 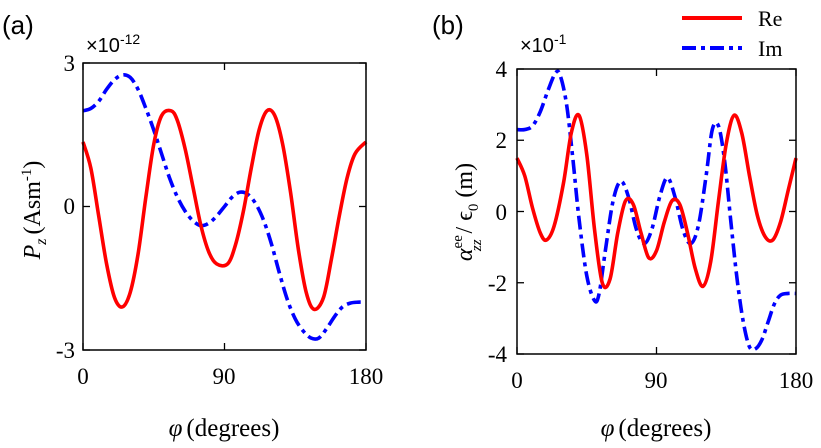 What do you see at coordinates (796, 380) in the screenshot?
I see `panel-b-xtick-label: 180` at bounding box center [796, 380].